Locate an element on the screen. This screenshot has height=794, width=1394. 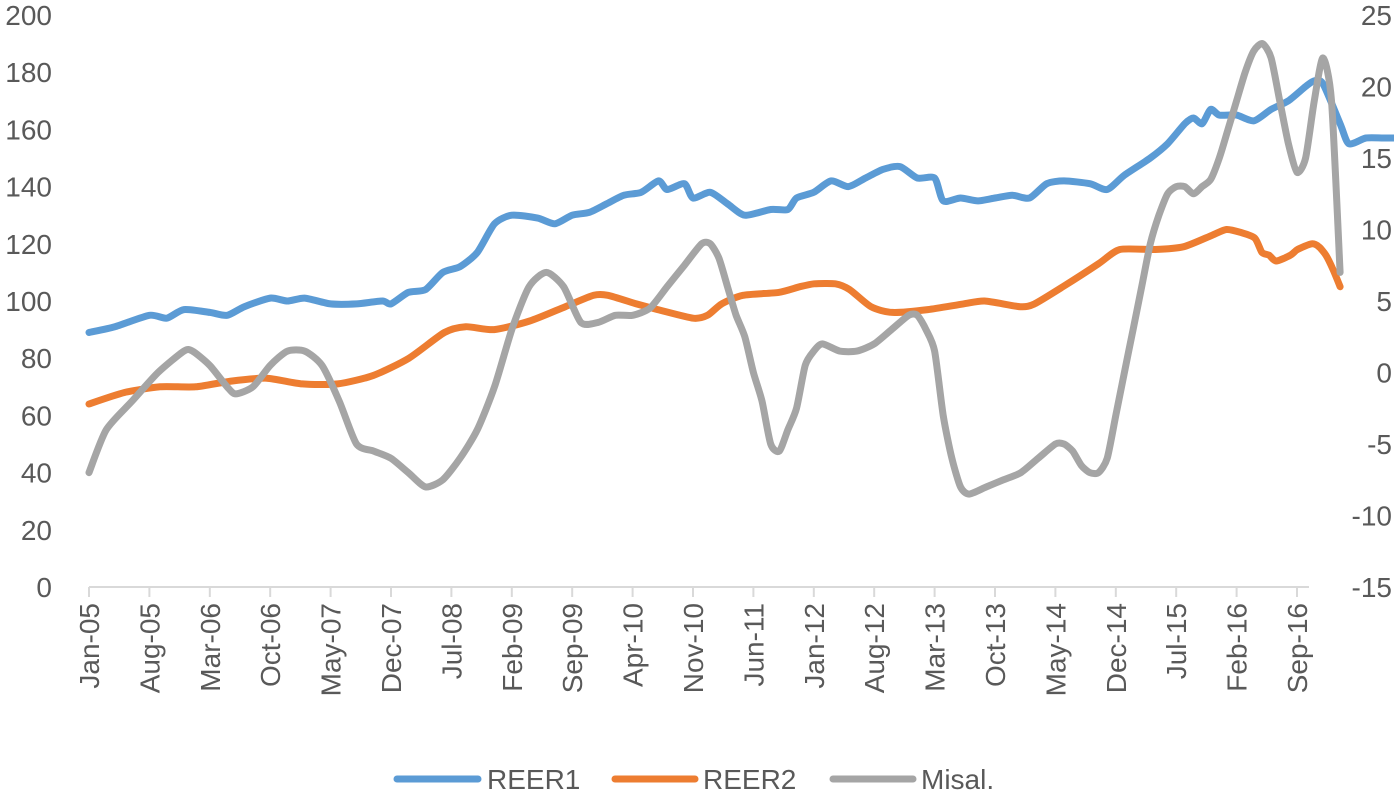
x-tick-label: Feb-16 is located at coordinates (1237, 647).